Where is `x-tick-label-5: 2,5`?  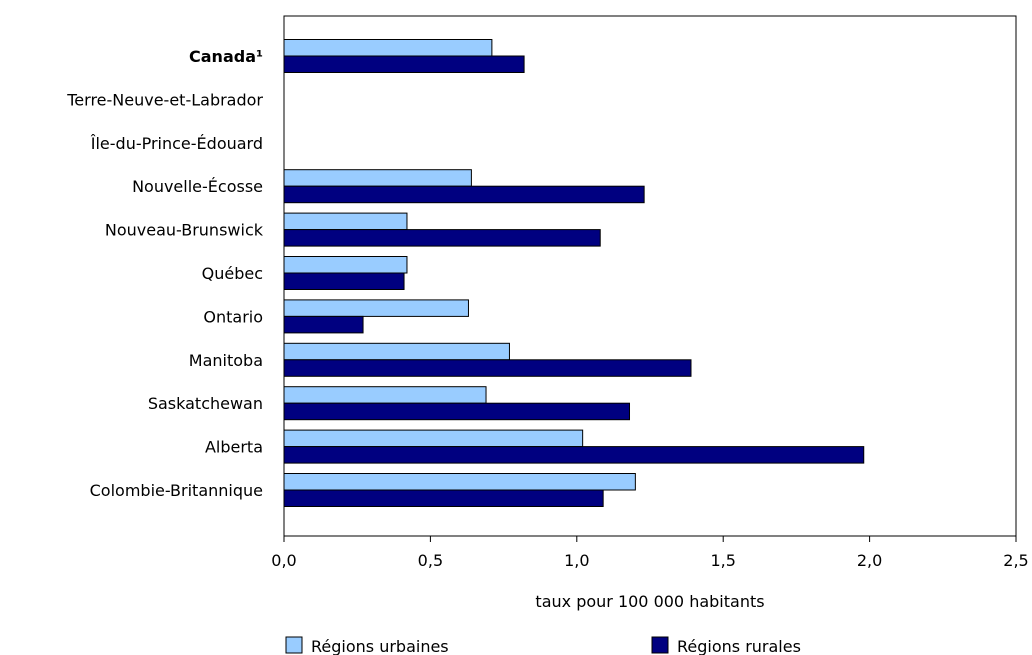
x-tick-label-5: 2,5 is located at coordinates (1015, 560).